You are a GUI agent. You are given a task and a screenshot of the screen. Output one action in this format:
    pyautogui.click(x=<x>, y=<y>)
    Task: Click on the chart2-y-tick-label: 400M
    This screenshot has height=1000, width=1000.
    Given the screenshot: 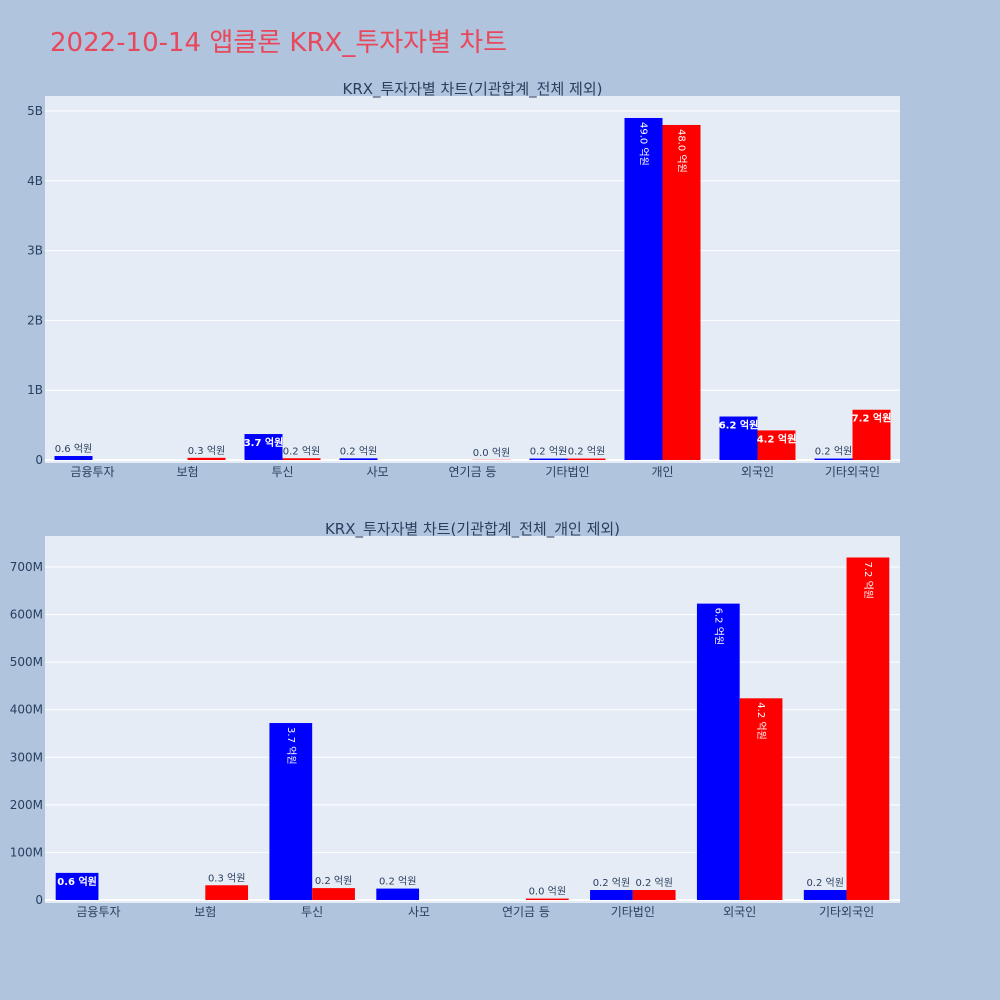 What is the action you would take?
    pyautogui.click(x=26, y=710)
    